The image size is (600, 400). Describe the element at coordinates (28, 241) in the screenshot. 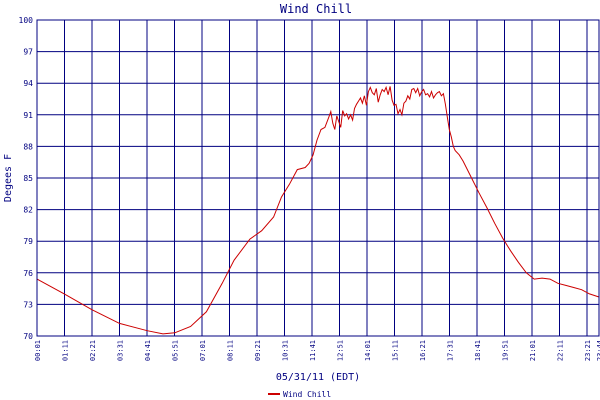

I see `y-tick-label: 79` at that location.